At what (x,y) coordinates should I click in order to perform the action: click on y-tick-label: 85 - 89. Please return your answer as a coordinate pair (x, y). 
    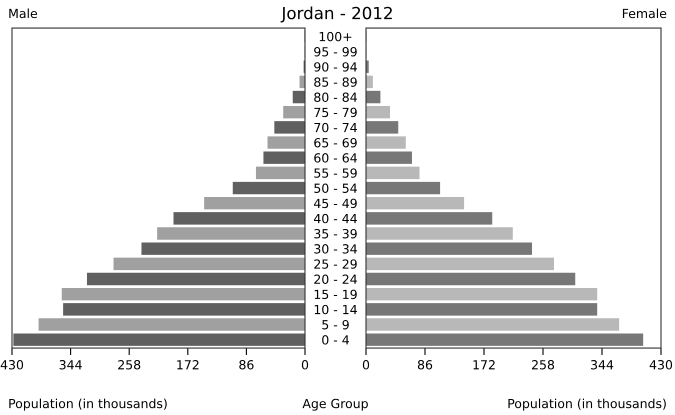
    Looking at the image, I should click on (335, 82).